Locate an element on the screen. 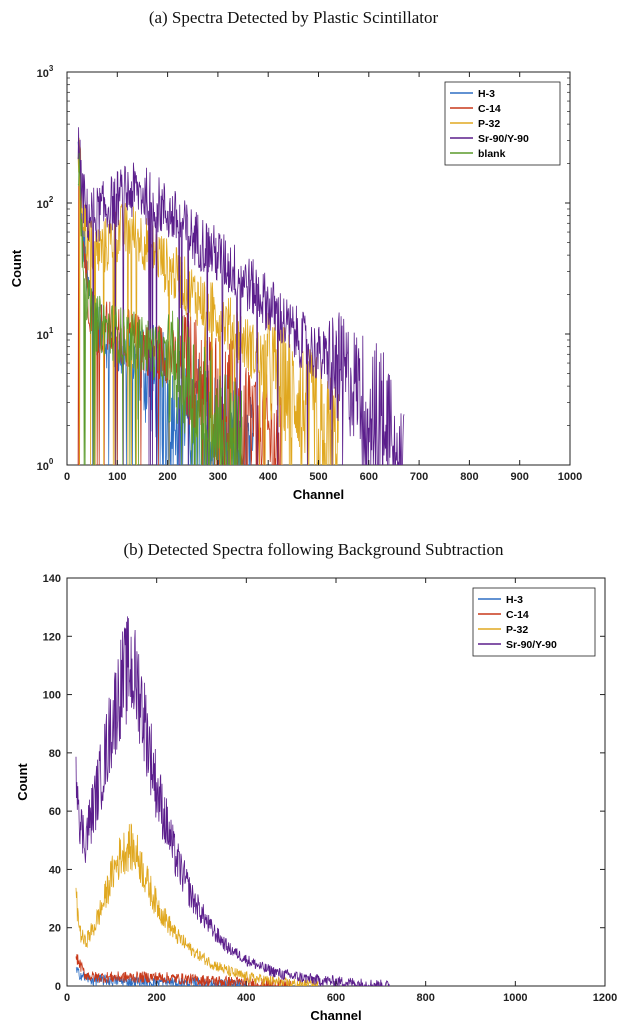 Image resolution: width=627 pixels, height=1034 pixels. x-tick-label: 100 is located at coordinates (117, 477).